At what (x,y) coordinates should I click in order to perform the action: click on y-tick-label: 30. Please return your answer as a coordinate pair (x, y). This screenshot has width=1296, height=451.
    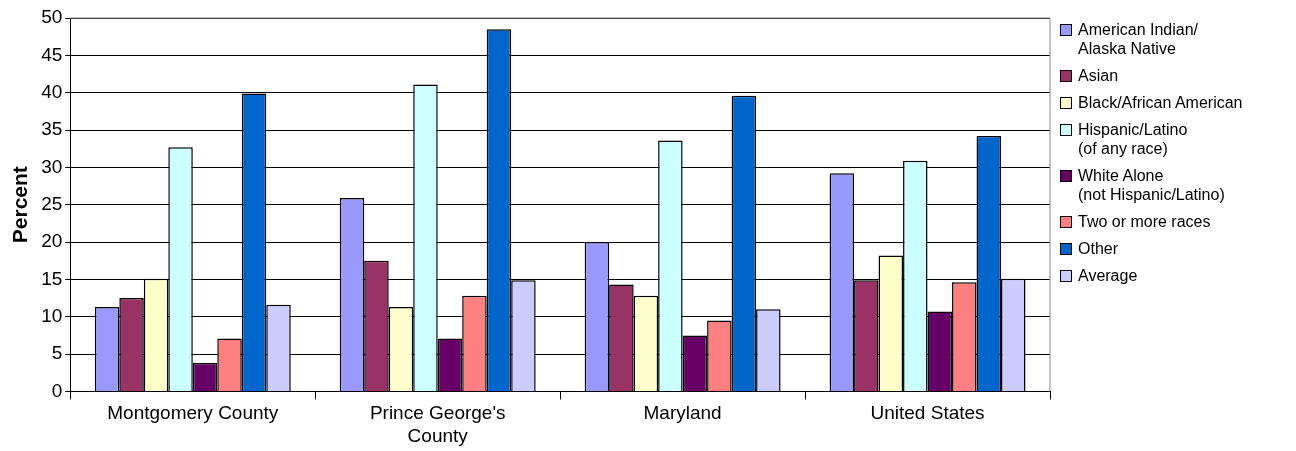
    Looking at the image, I should click on (52, 166).